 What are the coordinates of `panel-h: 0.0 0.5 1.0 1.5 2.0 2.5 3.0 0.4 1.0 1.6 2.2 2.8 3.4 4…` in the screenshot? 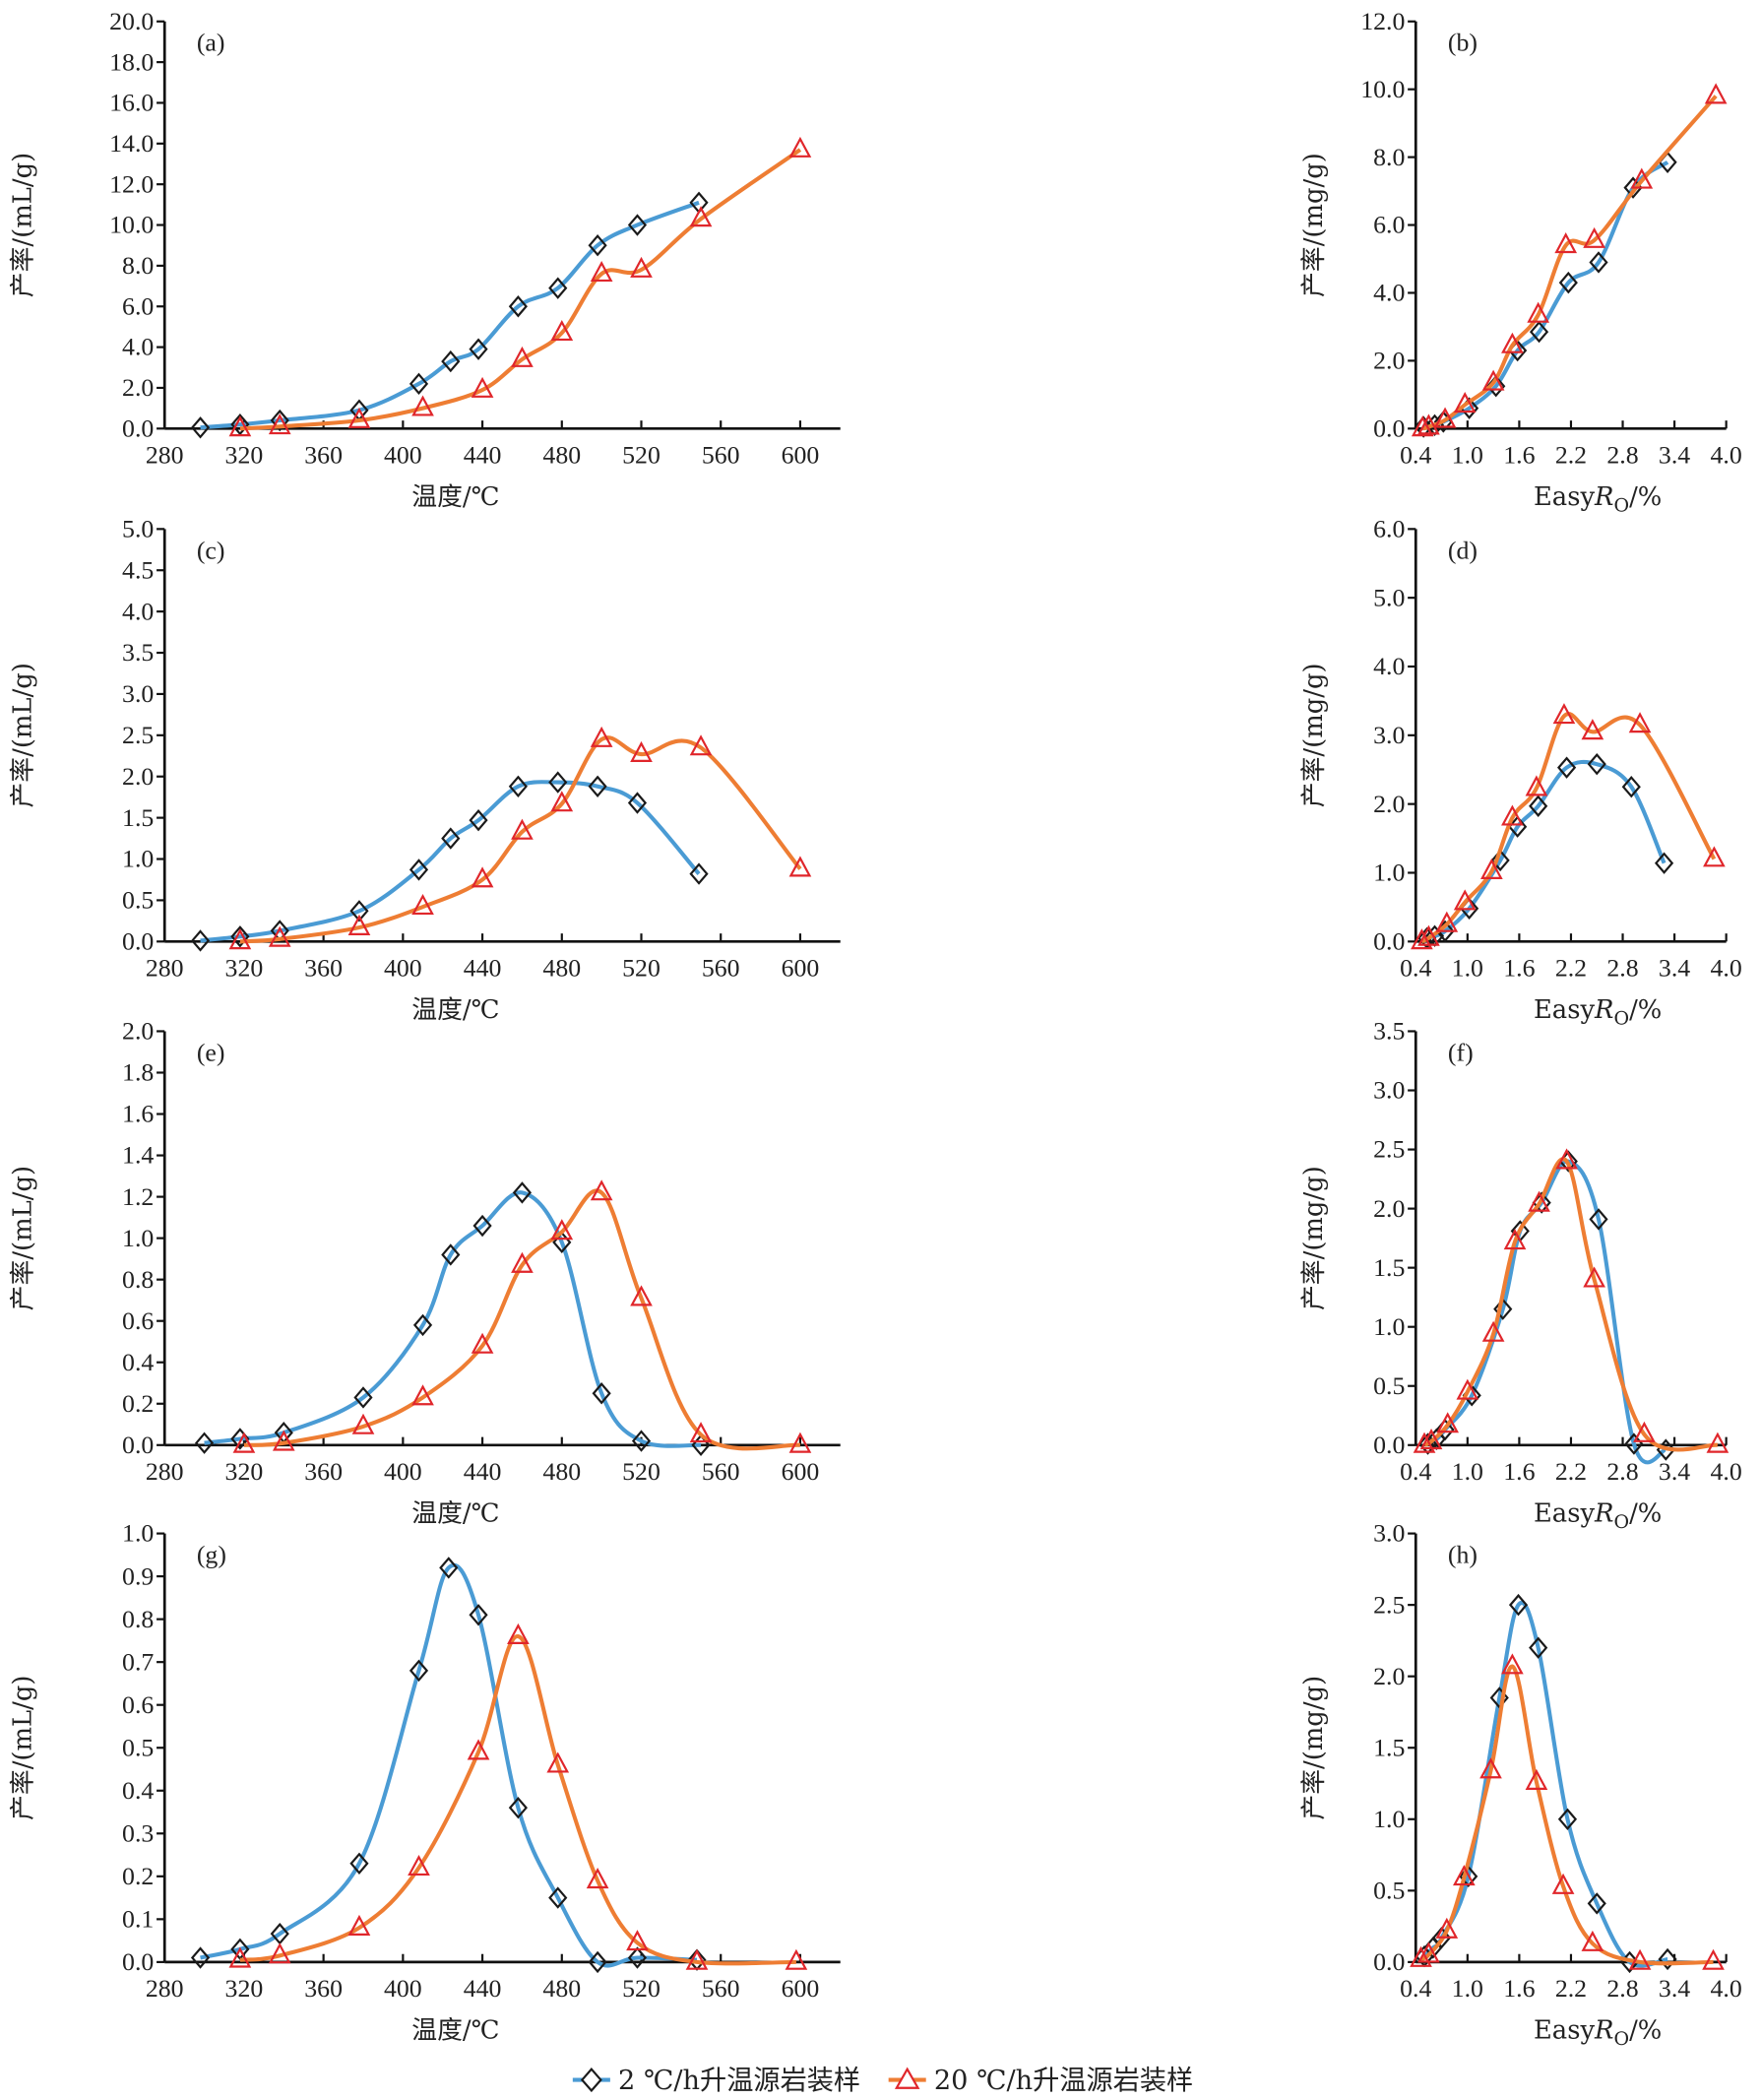 It's located at (1520, 1785).